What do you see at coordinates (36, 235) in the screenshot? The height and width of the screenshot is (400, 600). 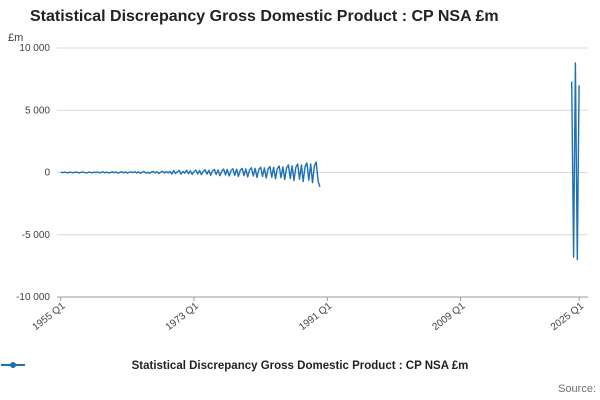 I see `y-tick-label: -5 000` at bounding box center [36, 235].